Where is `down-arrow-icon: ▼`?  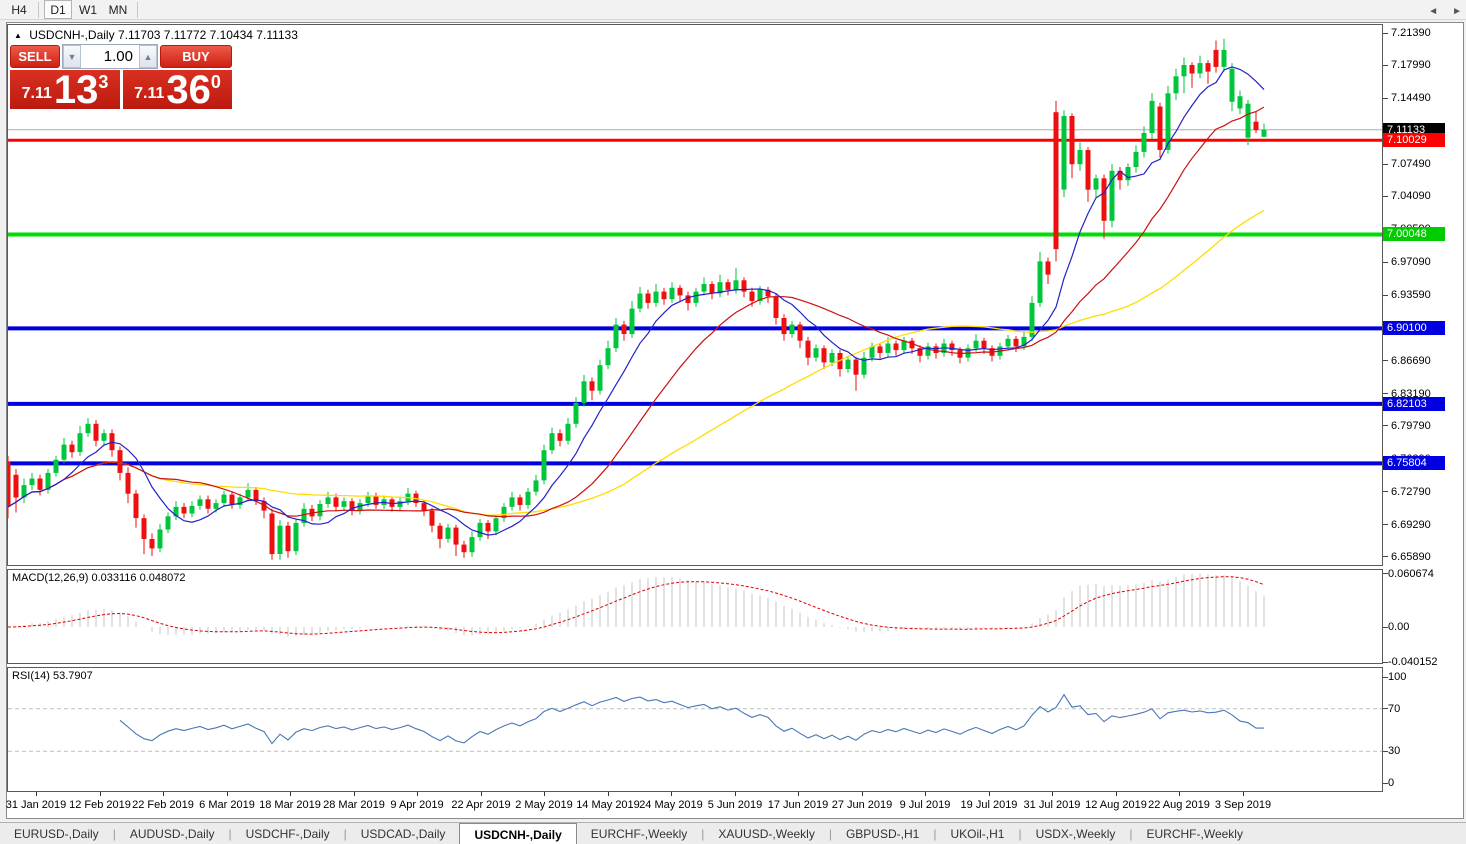
down-arrow-icon: ▼ is located at coordinates (72, 56).